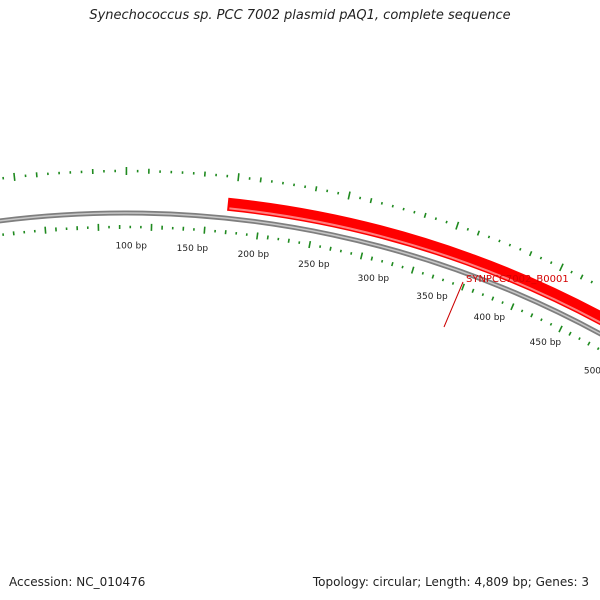 The height and width of the screenshot is (600, 600). I want to click on scale-label-250: 250 bp, so click(314, 265).